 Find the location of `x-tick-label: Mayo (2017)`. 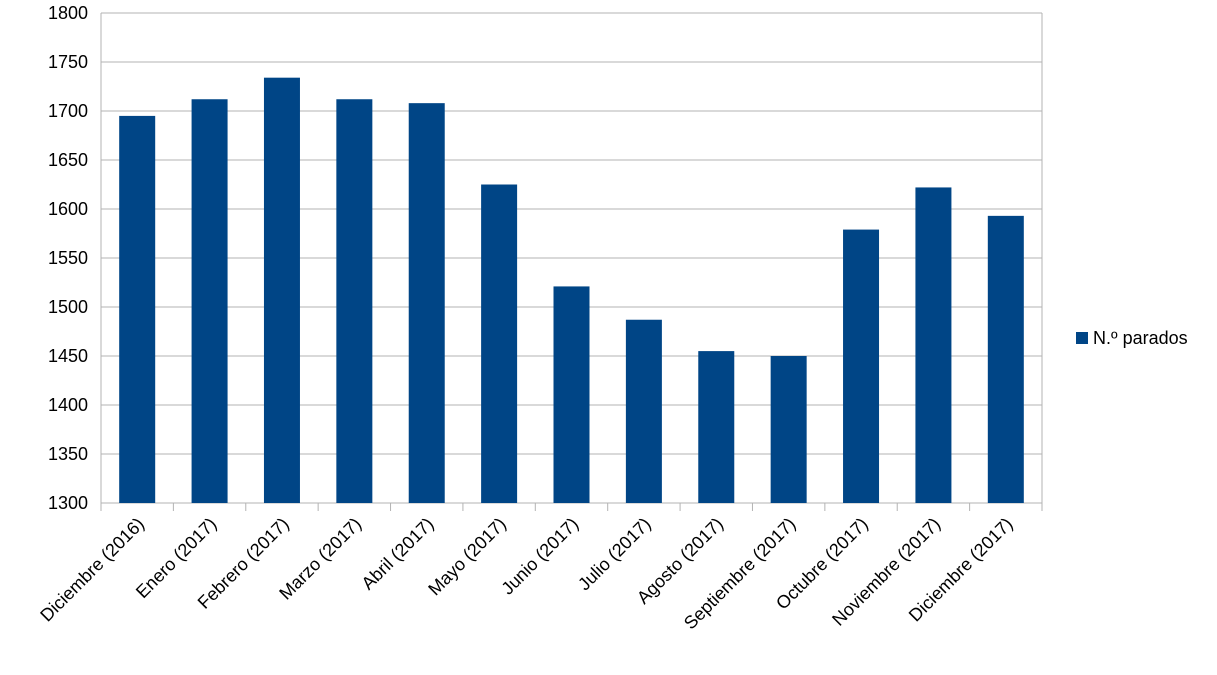

x-tick-label: Mayo (2017) is located at coordinates (467, 557).